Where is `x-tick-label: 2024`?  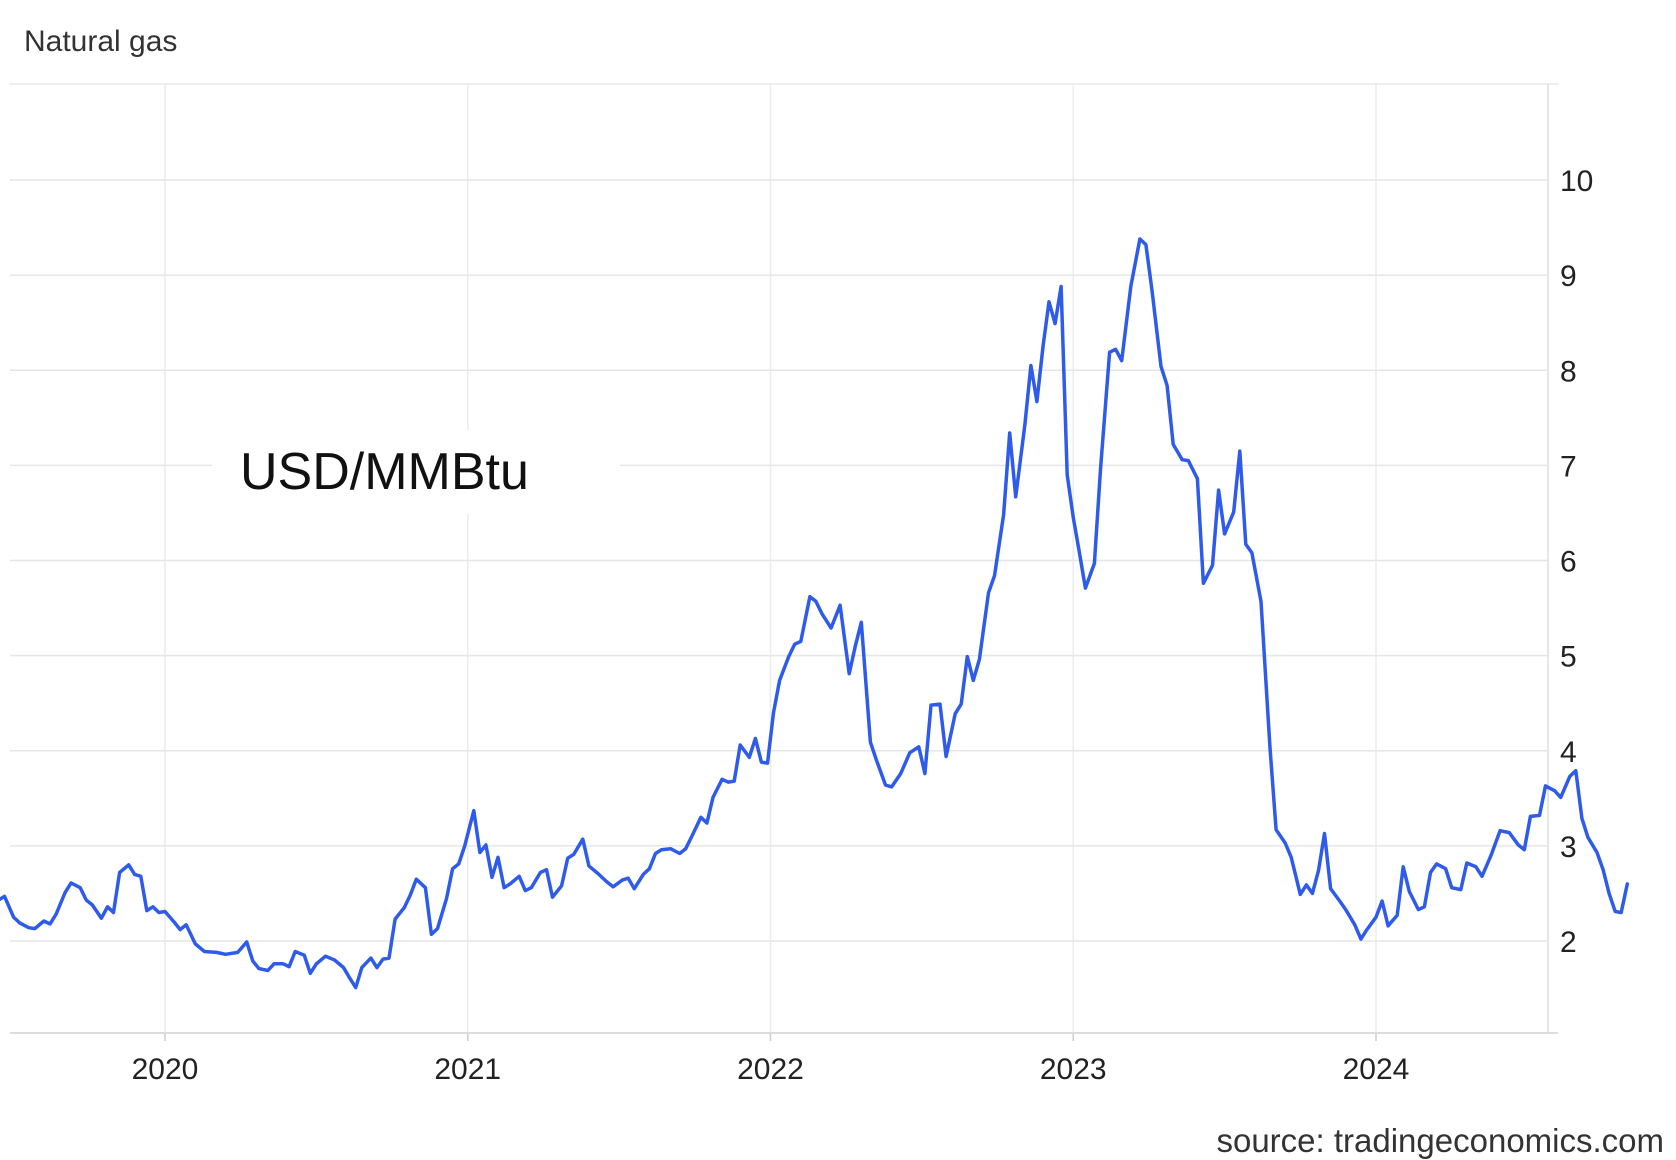 x-tick-label: 2024 is located at coordinates (1376, 1069).